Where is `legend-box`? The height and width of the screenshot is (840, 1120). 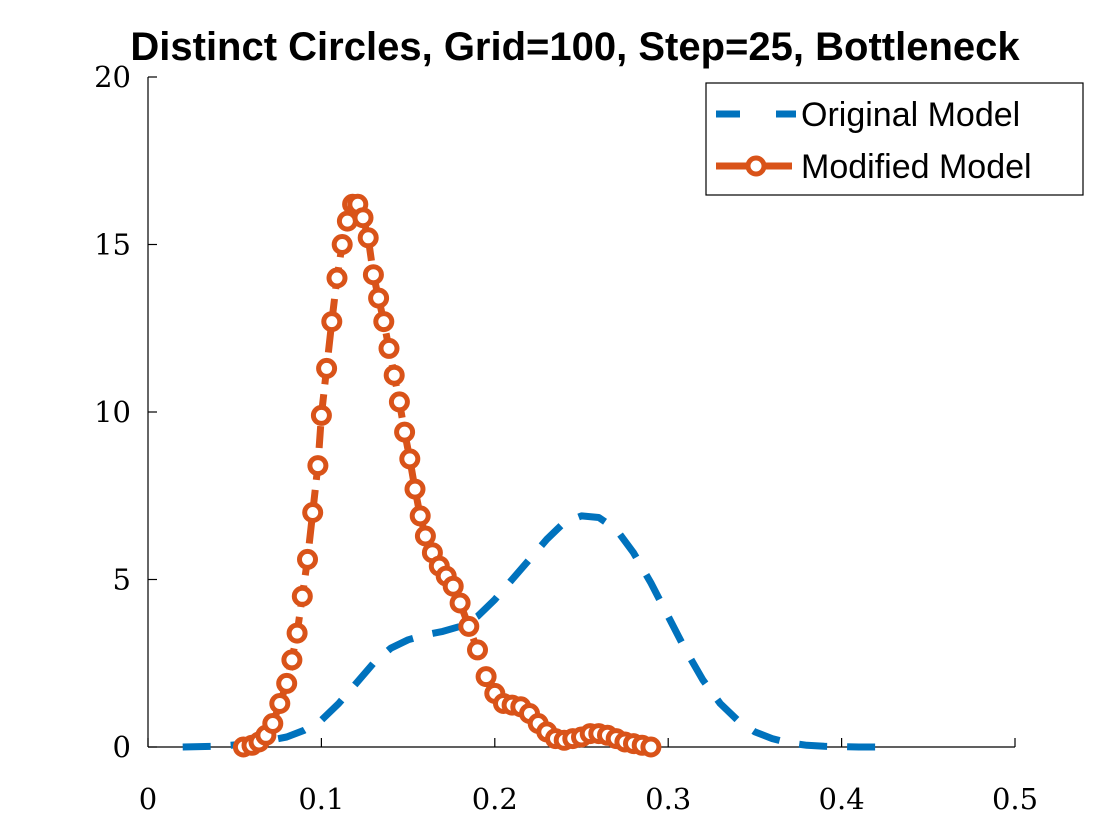 legend-box is located at coordinates (894, 139).